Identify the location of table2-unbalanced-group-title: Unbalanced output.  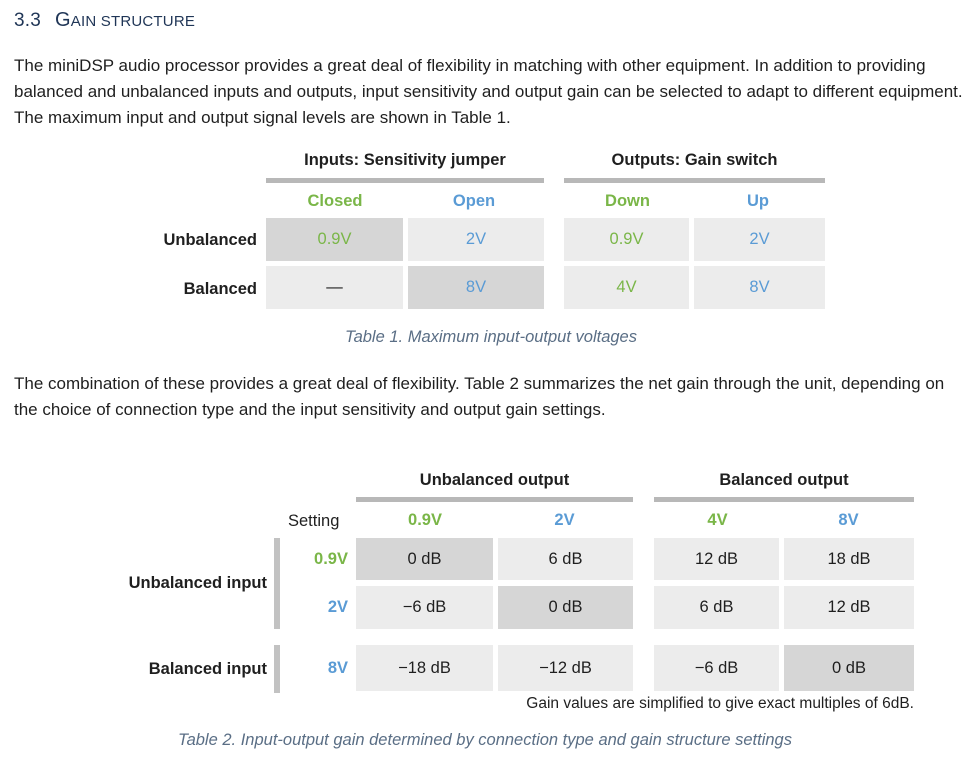
(494, 480).